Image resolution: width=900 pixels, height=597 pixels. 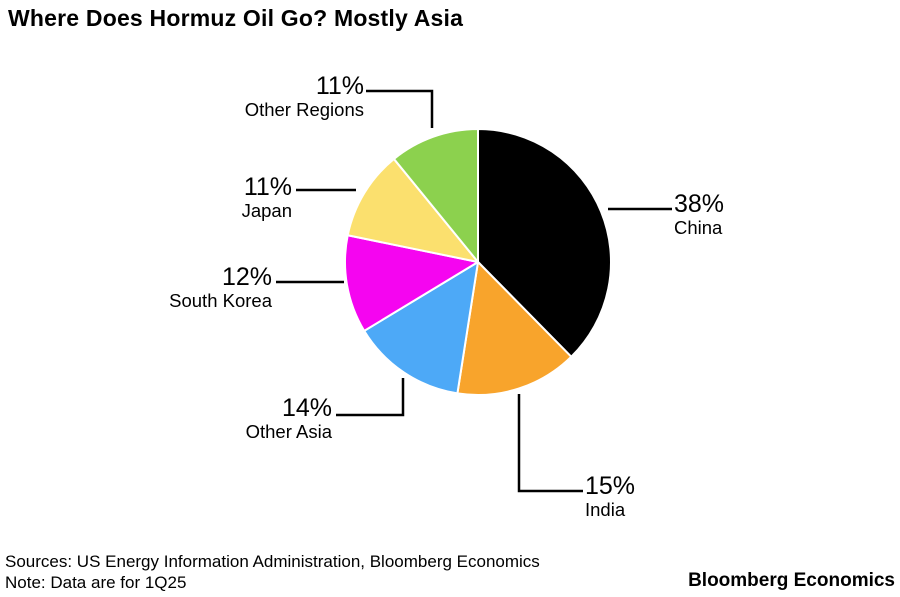 I want to click on chart-title: Where Does Hormuz Oil Go? Mostly Asia, so click(x=236, y=18).